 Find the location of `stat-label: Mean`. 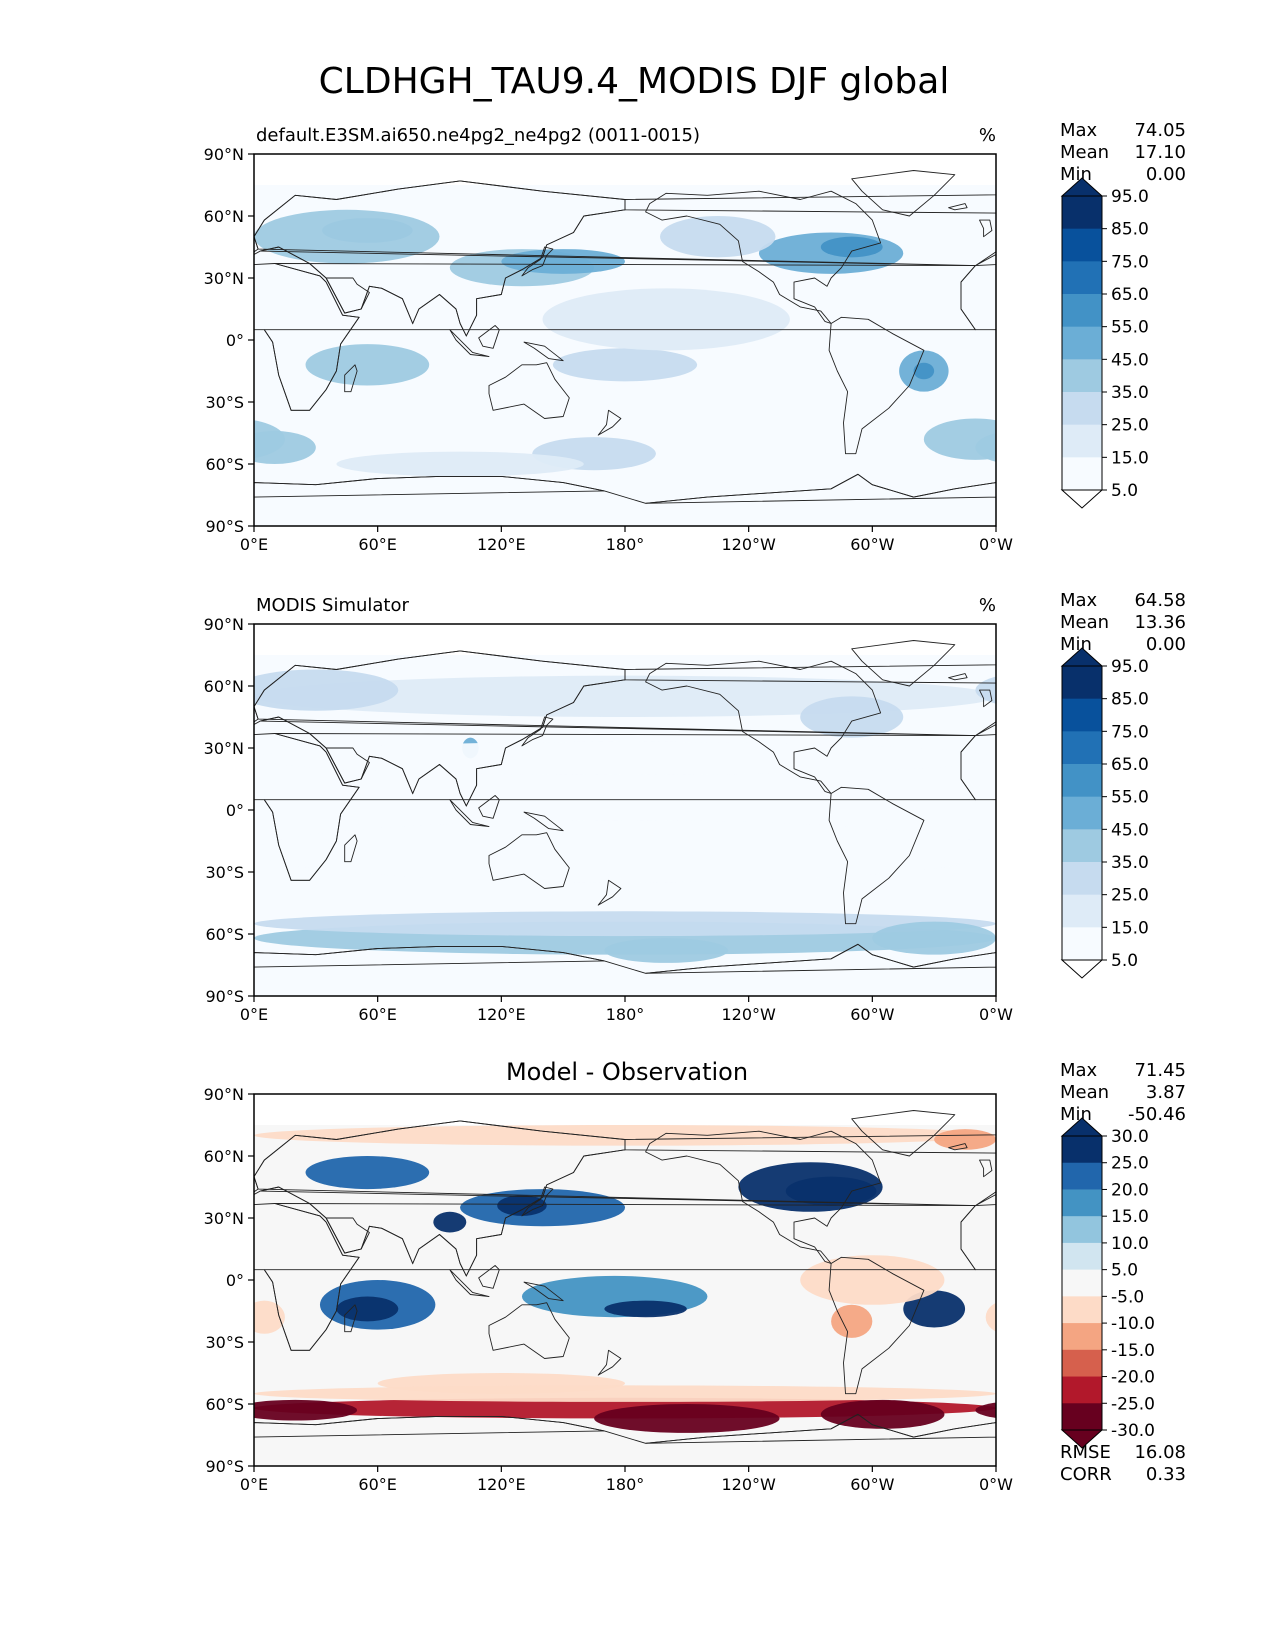

stat-label: Mean is located at coordinates (1084, 1092).